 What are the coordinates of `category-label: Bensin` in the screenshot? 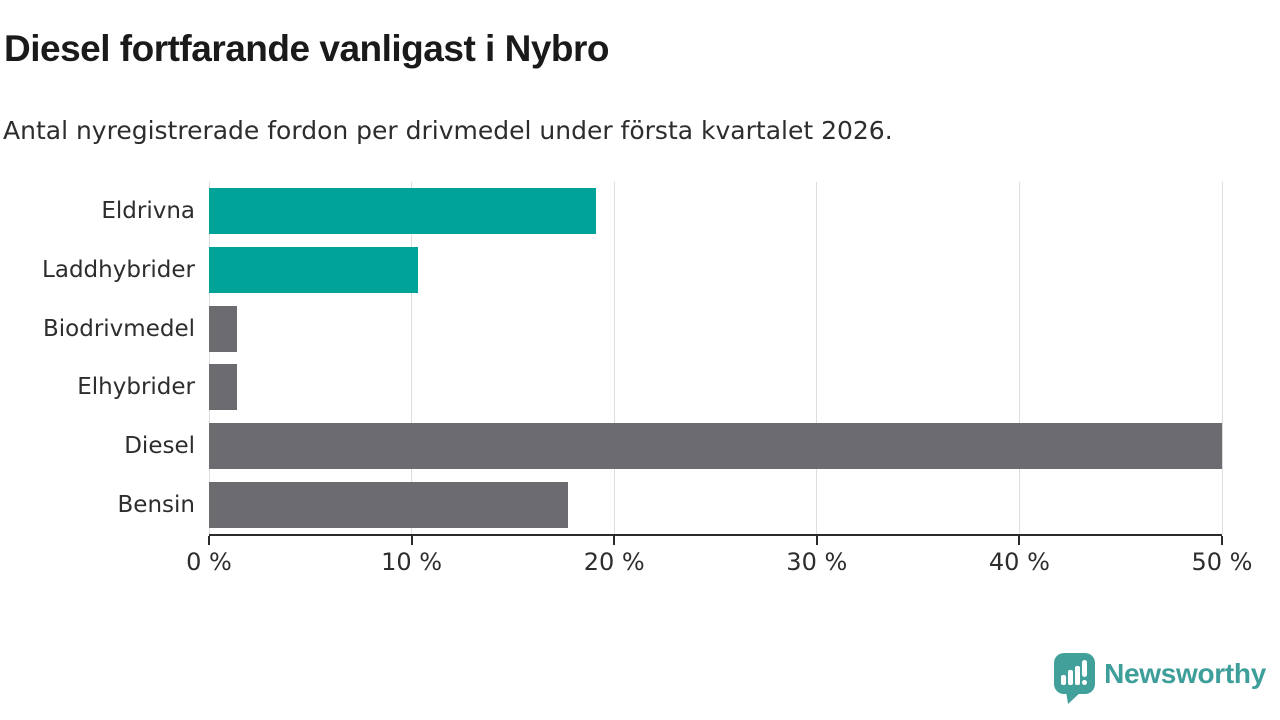 It's located at (156, 504).